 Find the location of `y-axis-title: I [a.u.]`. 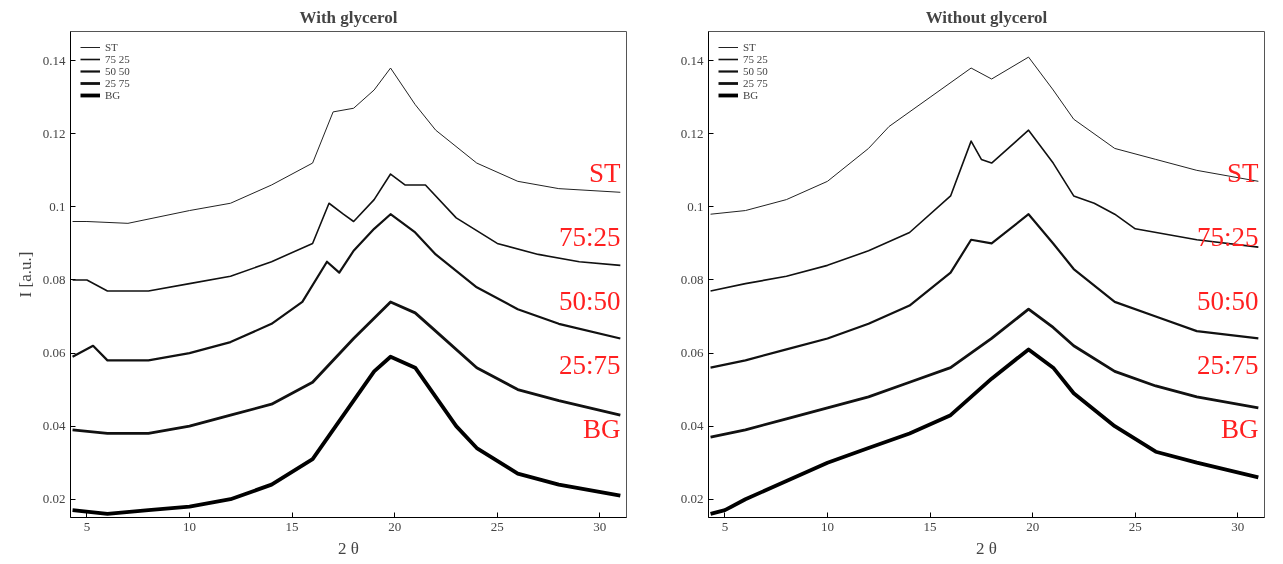

y-axis-title: I [a.u.] is located at coordinates (25, 274).